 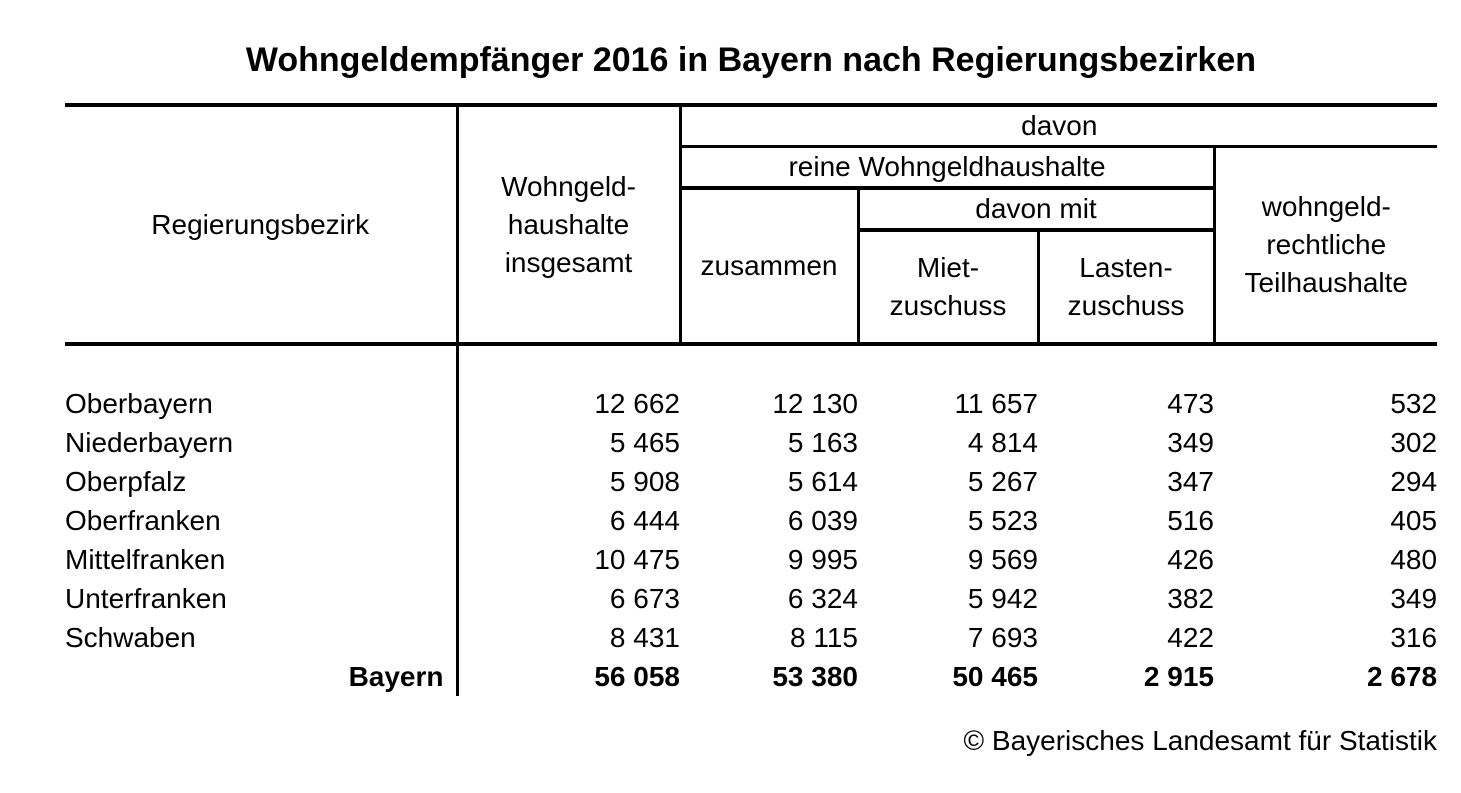 I want to click on value-cell: 6 673, so click(x=644, y=598).